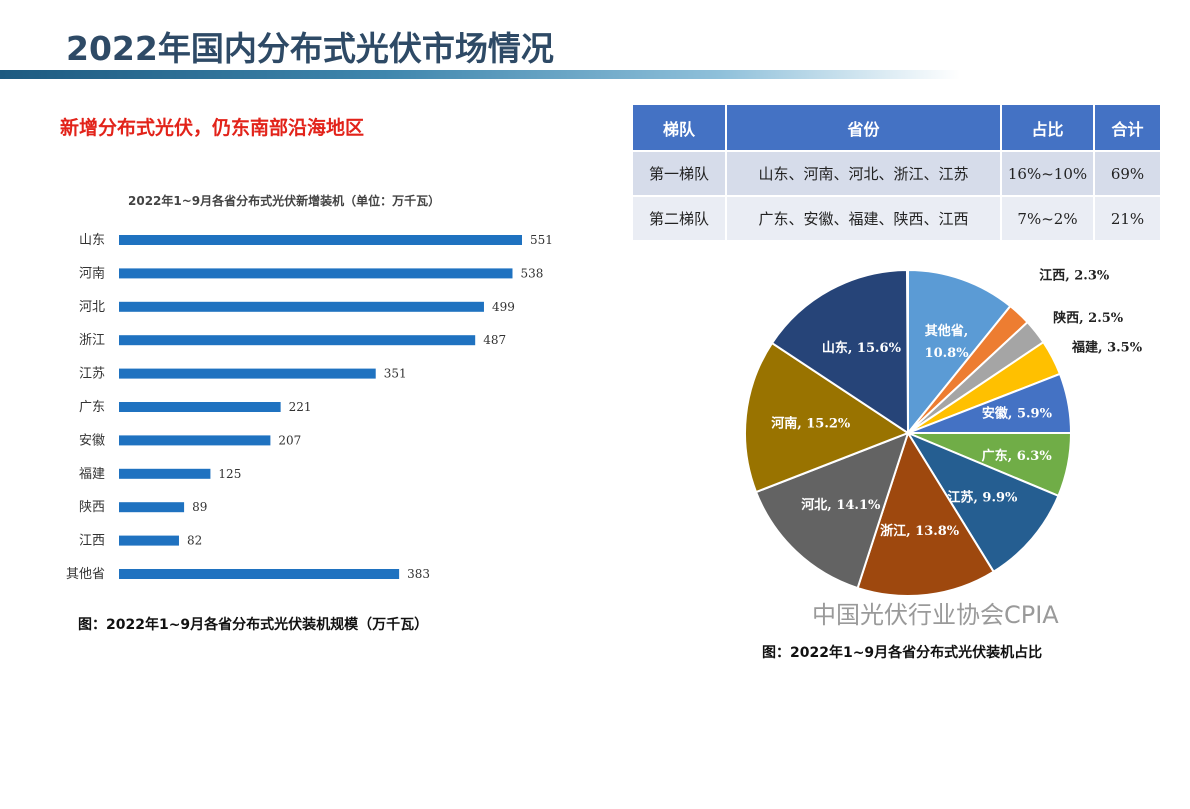 The width and height of the screenshot is (1190, 809). Describe the element at coordinates (1127, 173) in the screenshot. I see `cell-total: 69%` at that location.